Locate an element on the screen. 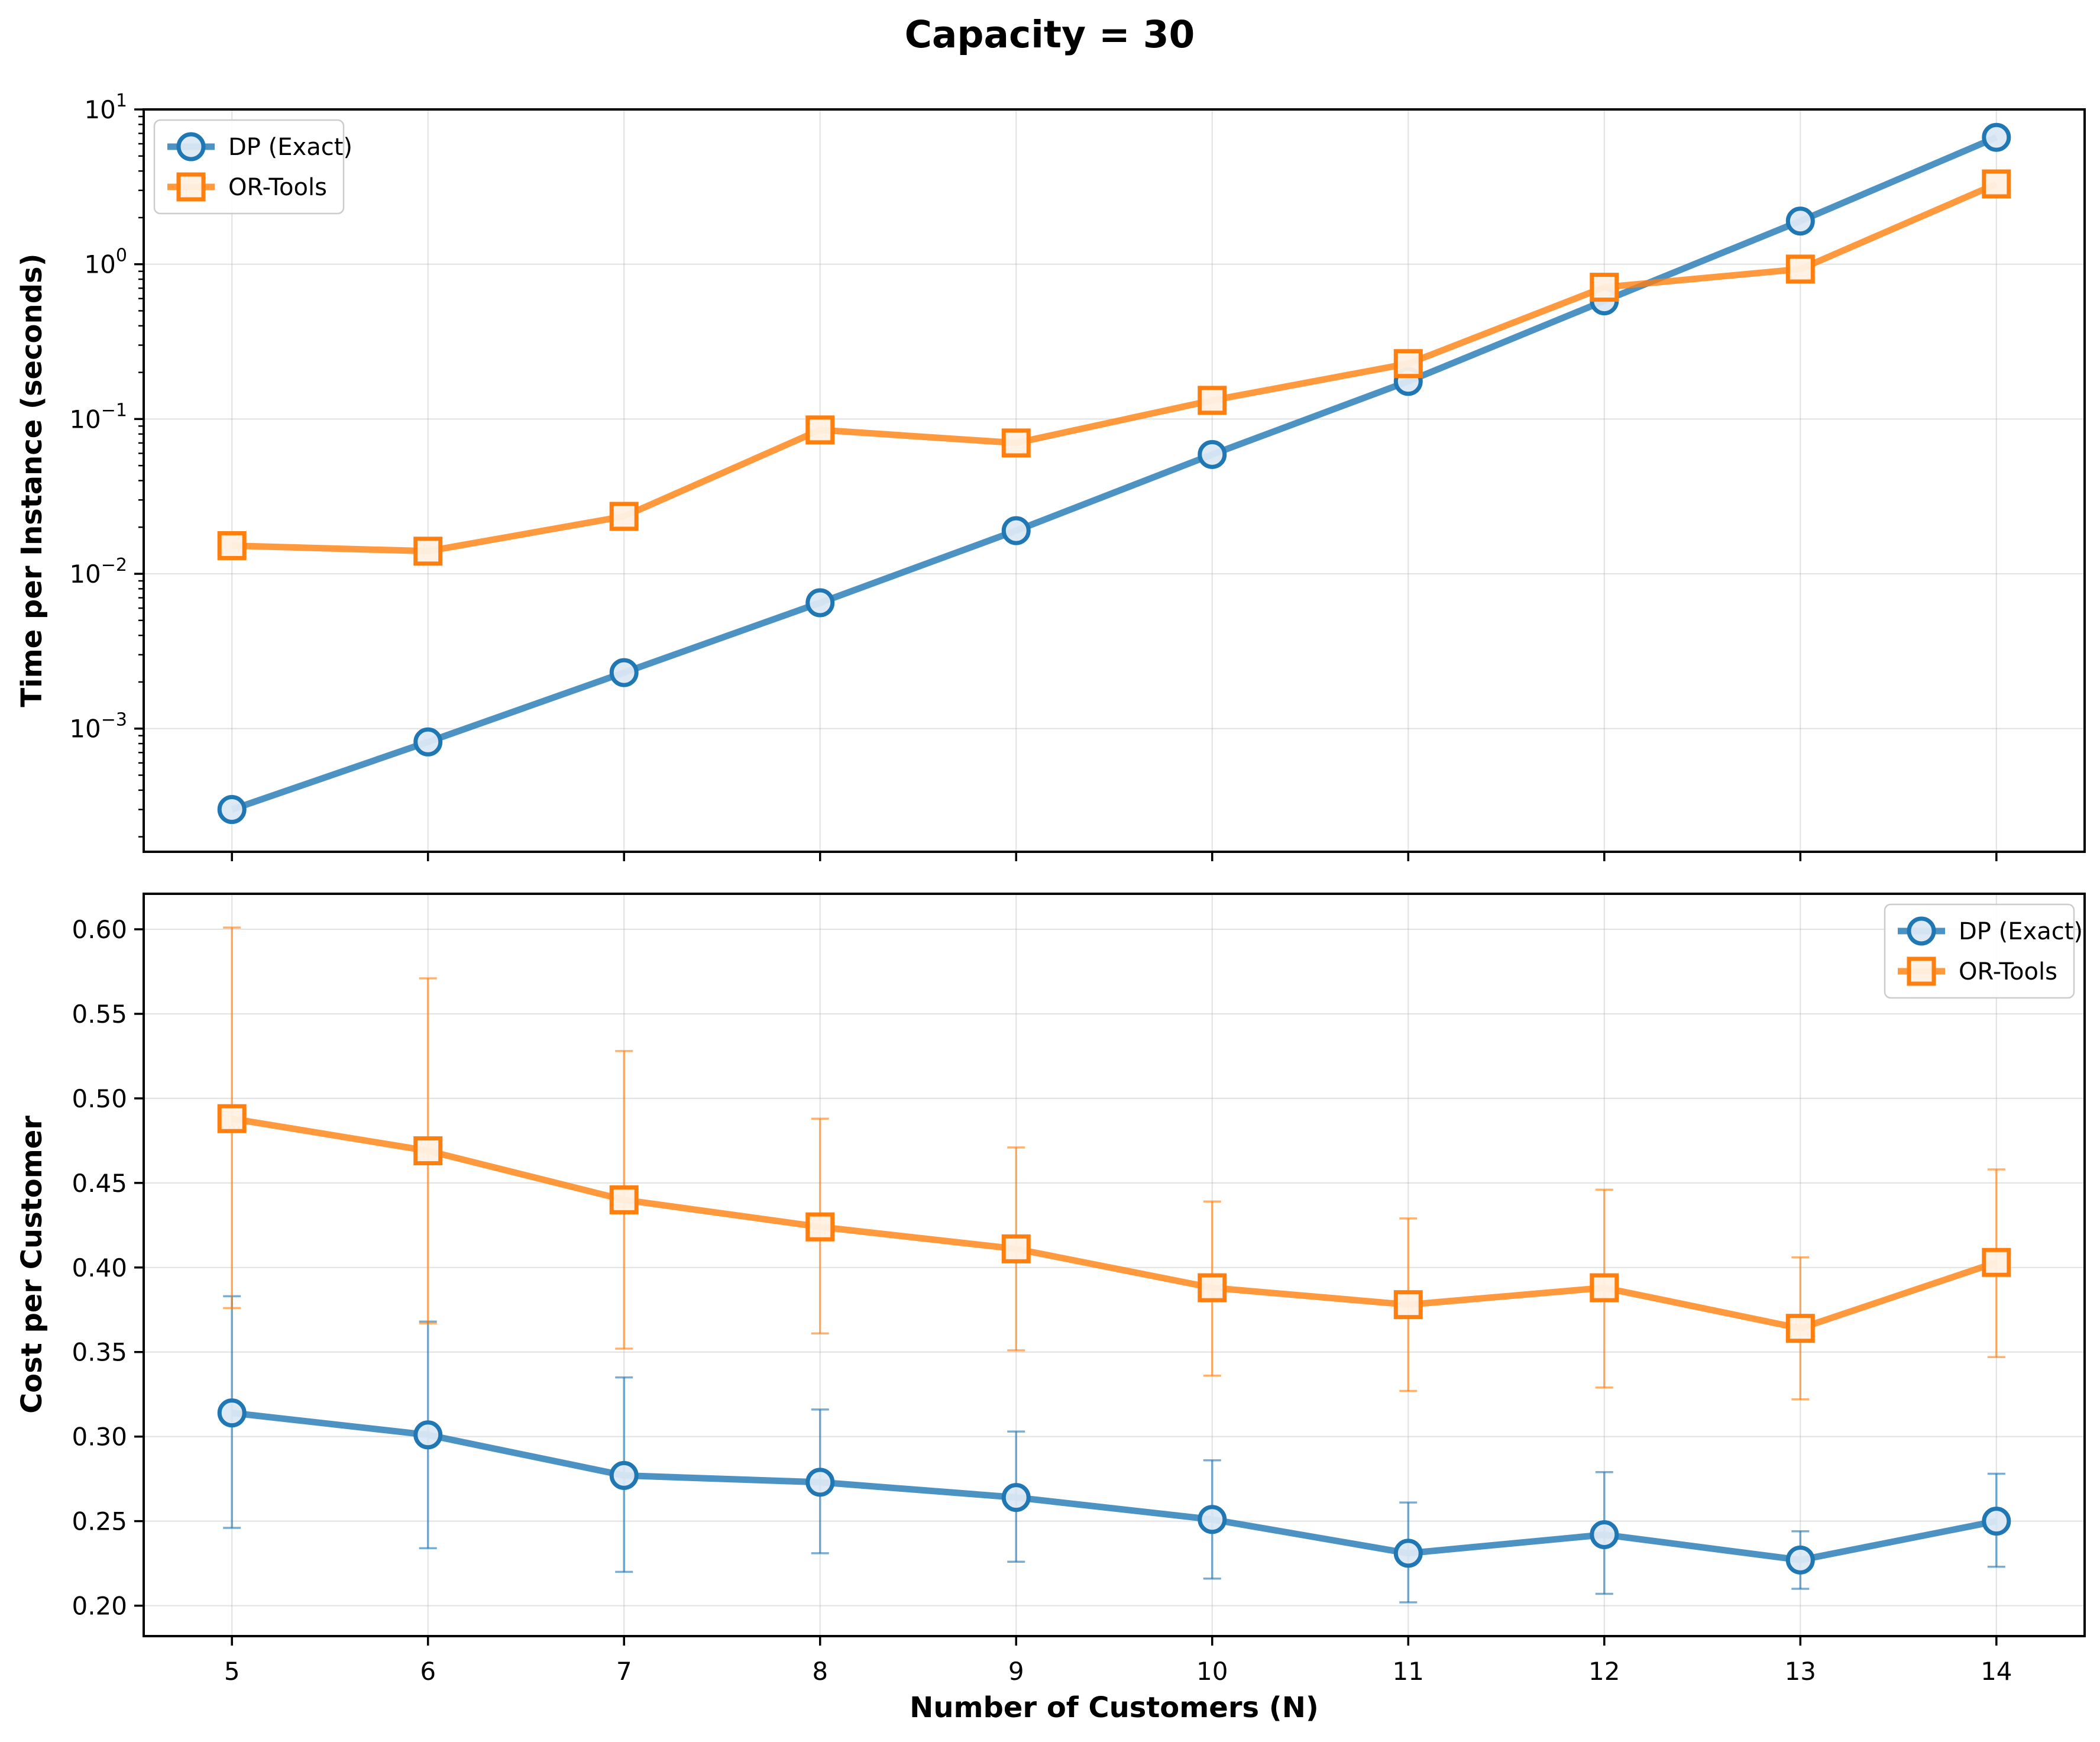 This screenshot has height=1742, width=2100. cost-x-tick-label: 12 is located at coordinates (1604, 1672).